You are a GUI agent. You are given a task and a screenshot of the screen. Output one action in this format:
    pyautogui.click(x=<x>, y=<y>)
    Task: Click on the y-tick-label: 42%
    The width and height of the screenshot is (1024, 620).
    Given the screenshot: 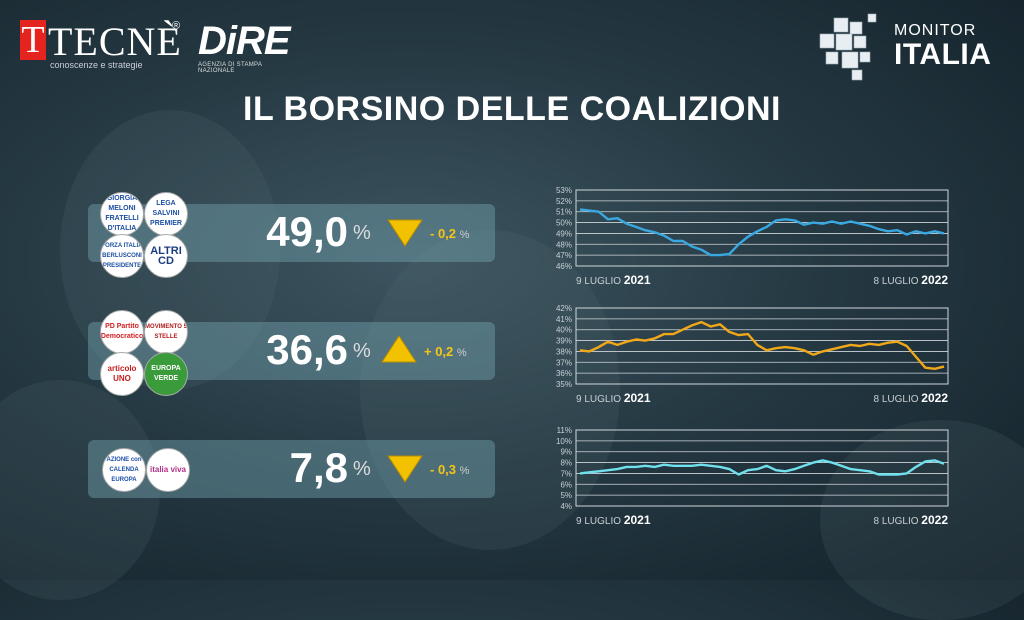 What is the action you would take?
    pyautogui.click(x=564, y=308)
    